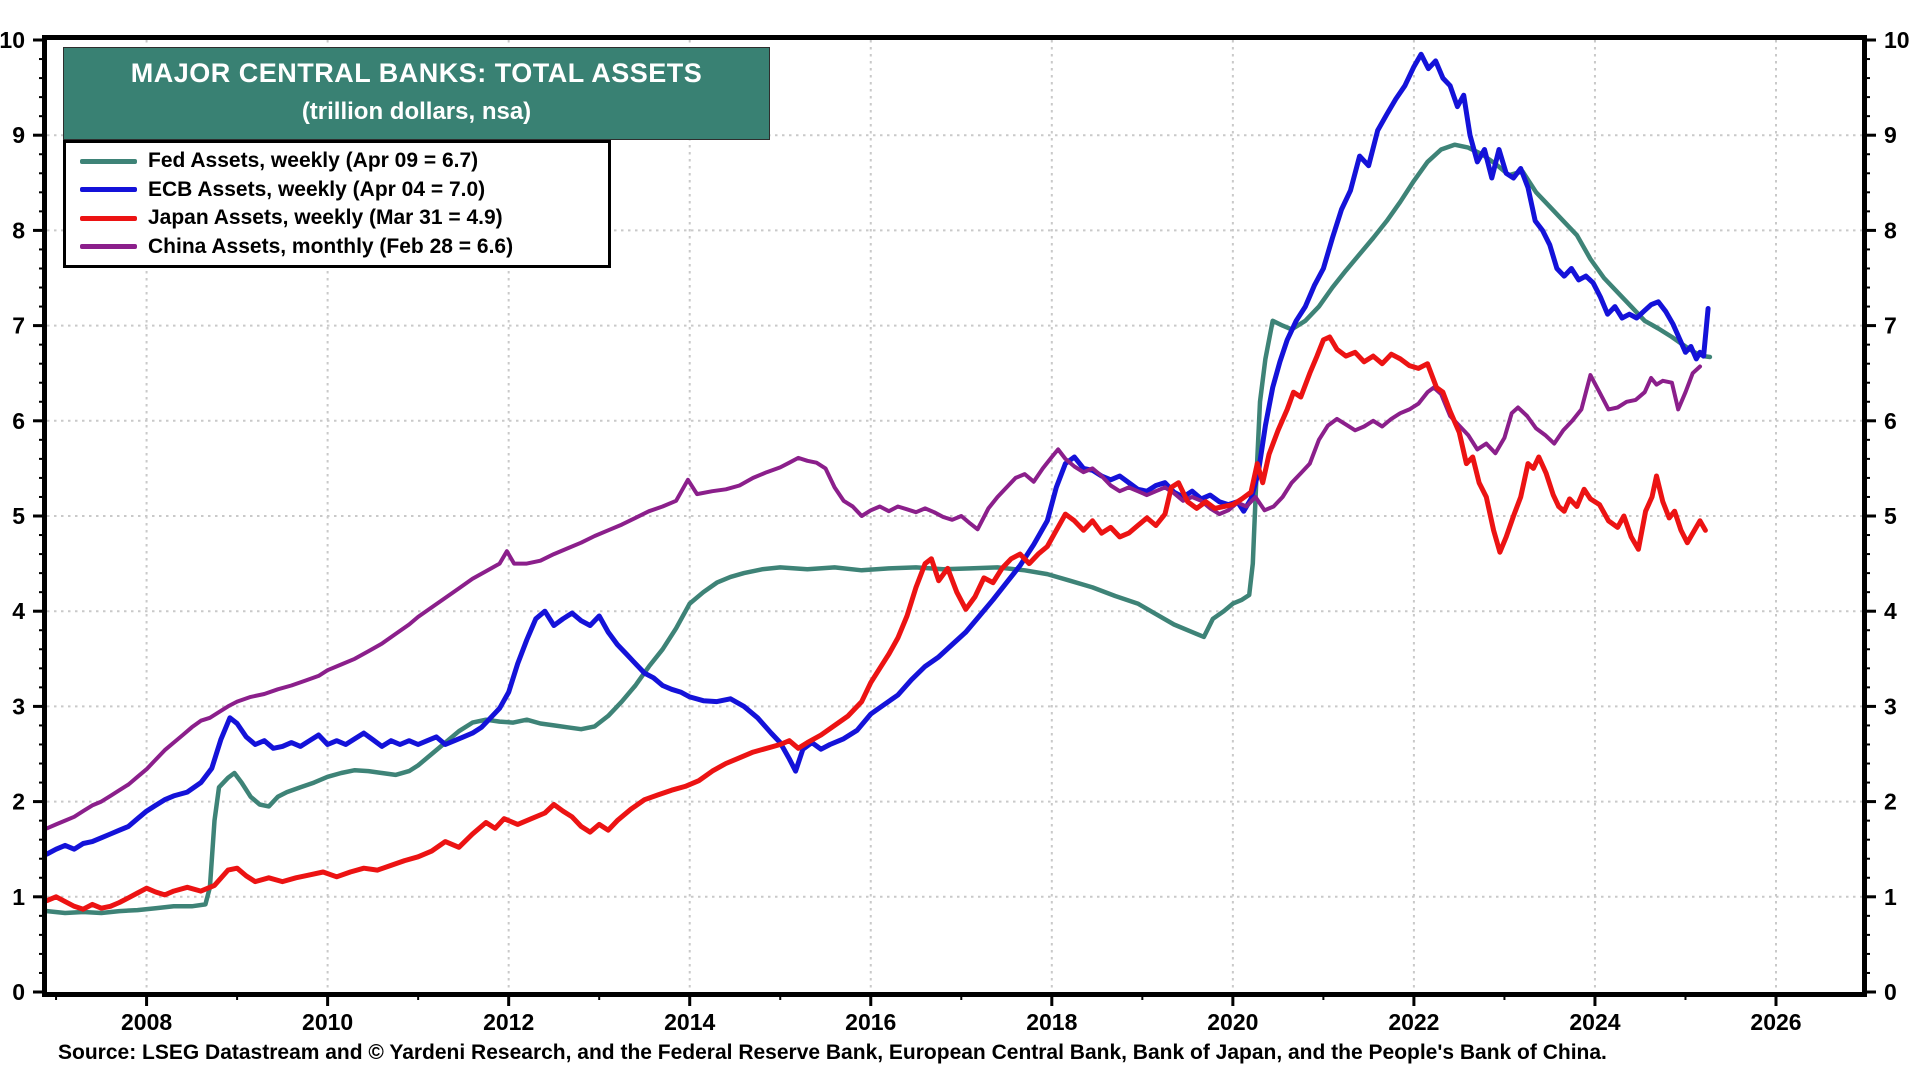  Describe the element at coordinates (1890, 992) in the screenshot. I see `y-axis-label-right: 0` at that location.